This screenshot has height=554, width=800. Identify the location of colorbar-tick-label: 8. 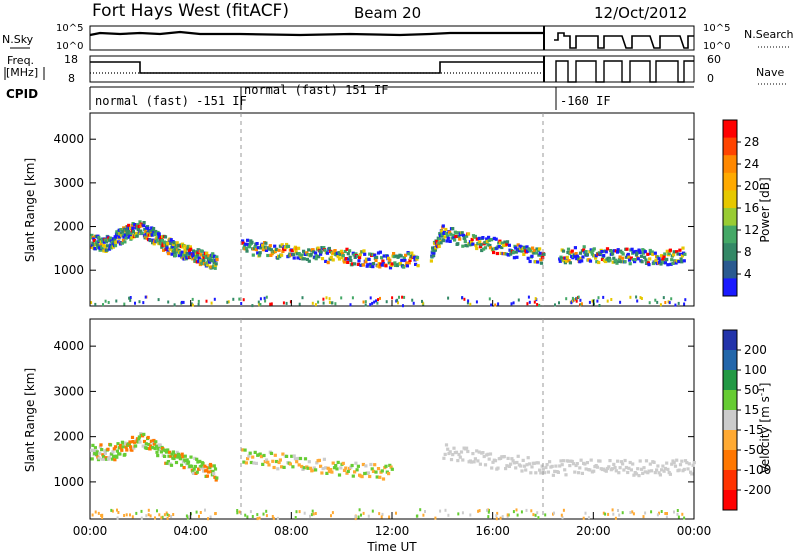
(748, 252).